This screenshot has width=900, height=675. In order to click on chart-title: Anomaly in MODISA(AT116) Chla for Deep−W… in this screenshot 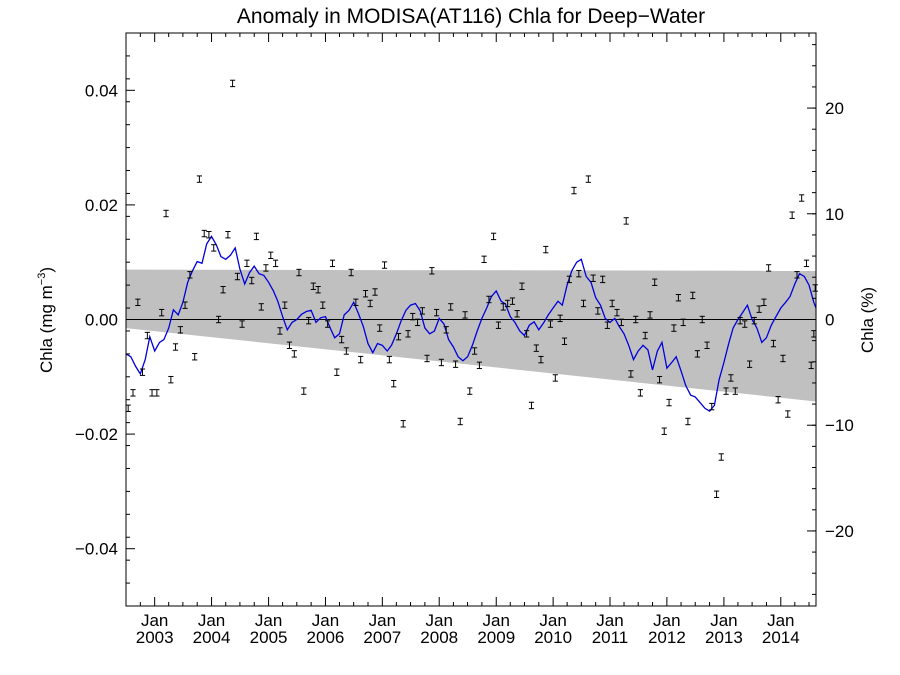, I will do `click(471, 16)`.